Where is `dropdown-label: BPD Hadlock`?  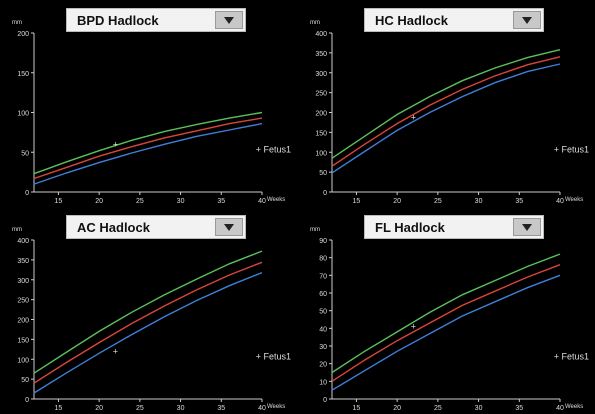 dropdown-label: BPD Hadlock is located at coordinates (118, 20).